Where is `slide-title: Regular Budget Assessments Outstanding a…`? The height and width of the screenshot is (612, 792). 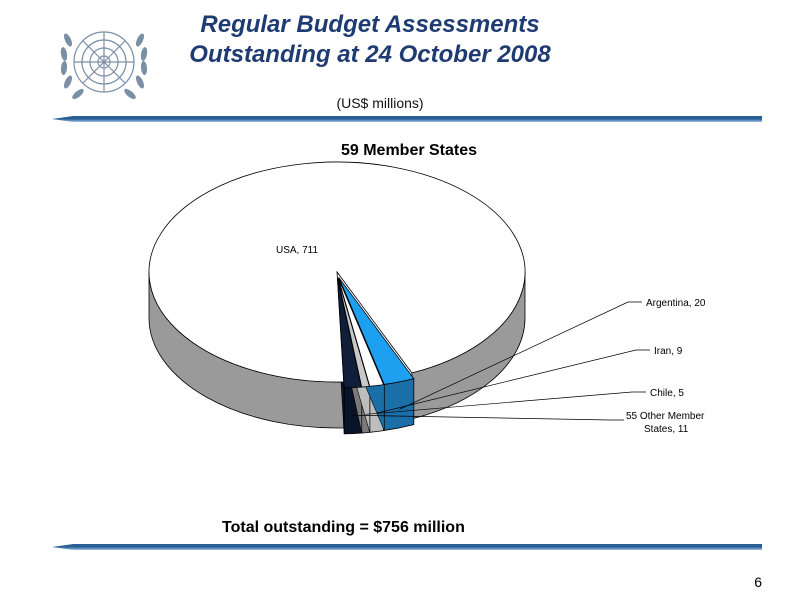
slide-title: Regular Budget Assessments Outstanding a… is located at coordinates (370, 40).